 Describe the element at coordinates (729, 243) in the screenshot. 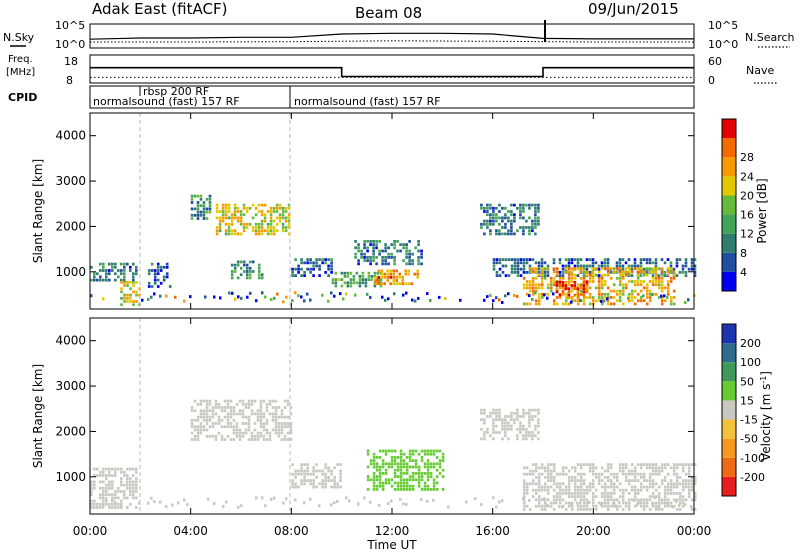

I see `power-cbar-swatch` at that location.